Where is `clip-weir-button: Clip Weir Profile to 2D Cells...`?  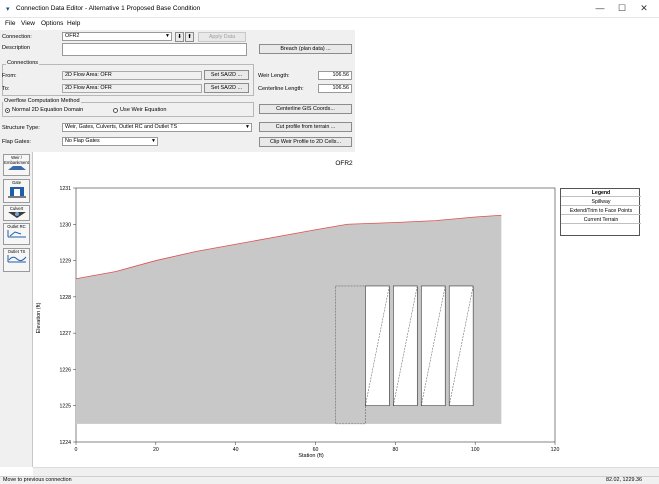
clip-weir-button: Clip Weir Profile to 2D Cells... is located at coordinates (305, 142).